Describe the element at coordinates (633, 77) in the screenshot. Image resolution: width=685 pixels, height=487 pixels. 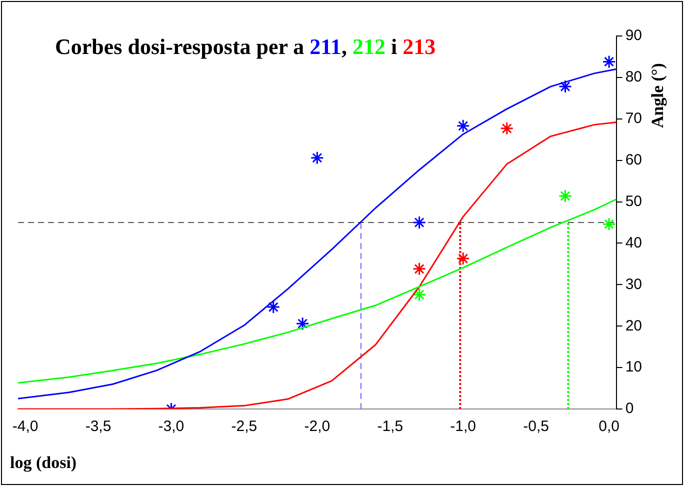
I see `y-tick-label: 80` at that location.